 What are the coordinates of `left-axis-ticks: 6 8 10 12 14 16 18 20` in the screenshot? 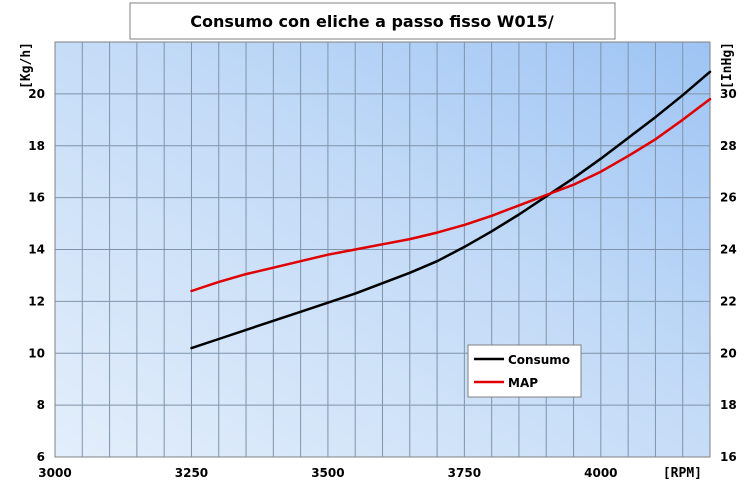 It's located at (36, 275).